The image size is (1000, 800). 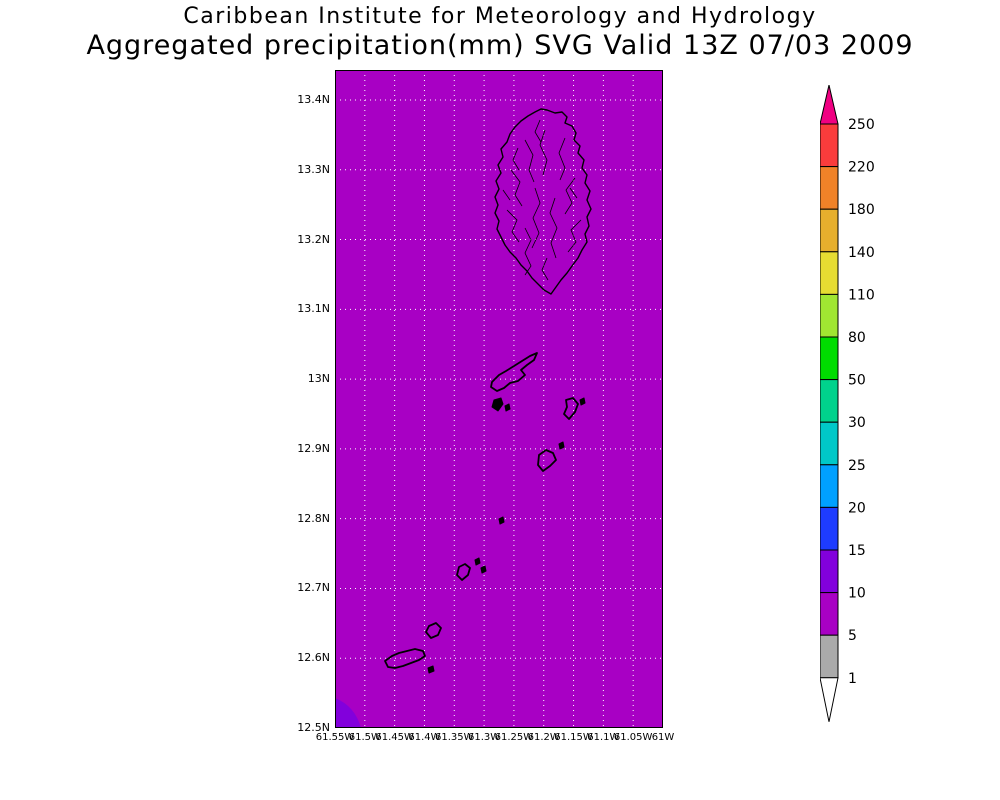 What do you see at coordinates (313, 658) in the screenshot?
I see `lat-tick-label: 12.6N` at bounding box center [313, 658].